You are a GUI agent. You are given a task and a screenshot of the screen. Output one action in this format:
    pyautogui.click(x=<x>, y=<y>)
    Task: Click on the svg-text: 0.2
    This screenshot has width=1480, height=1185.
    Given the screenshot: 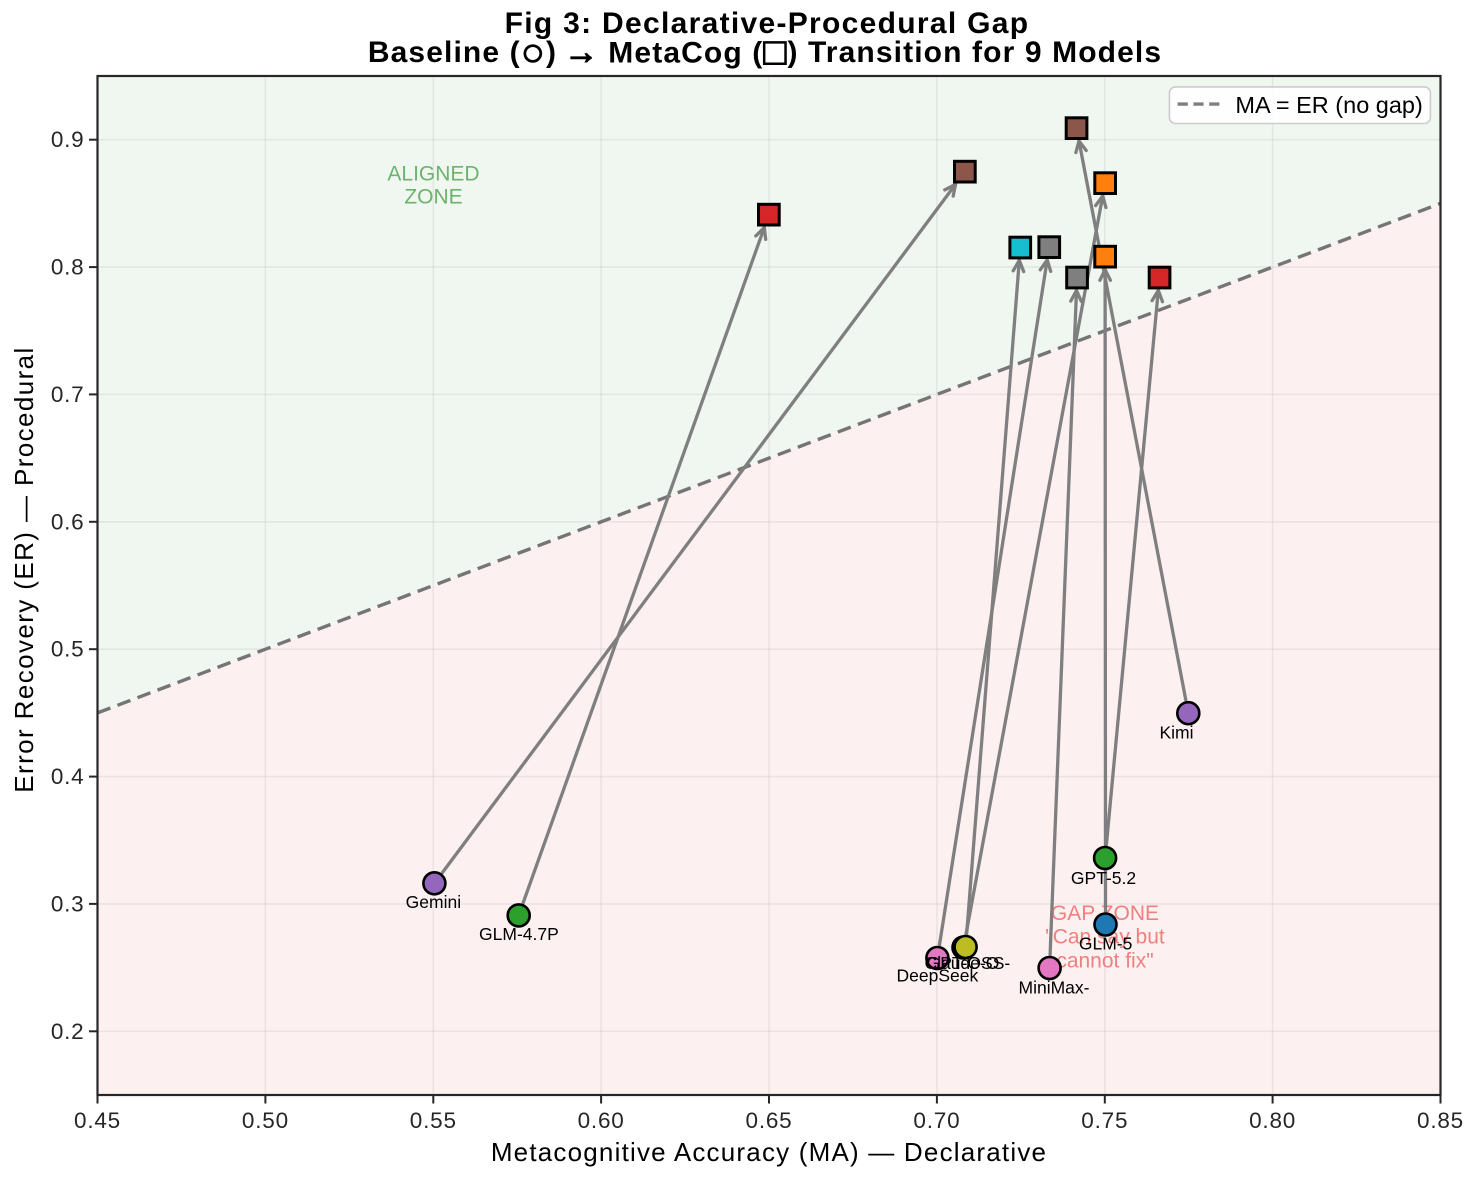 What is the action you would take?
    pyautogui.click(x=68, y=1031)
    